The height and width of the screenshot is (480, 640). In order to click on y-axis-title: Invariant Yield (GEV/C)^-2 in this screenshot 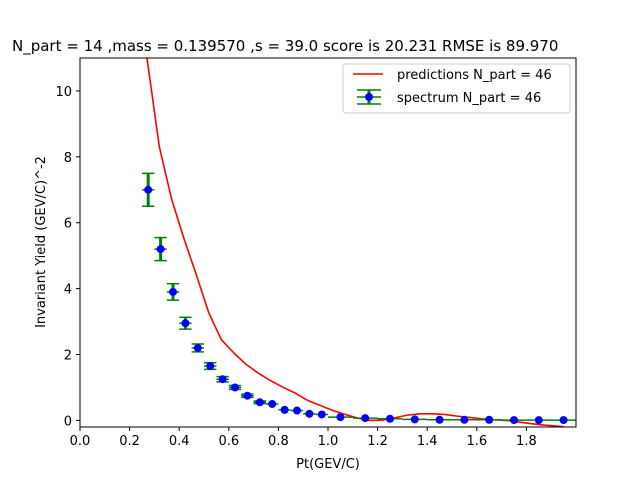, I will do `click(41, 242)`.